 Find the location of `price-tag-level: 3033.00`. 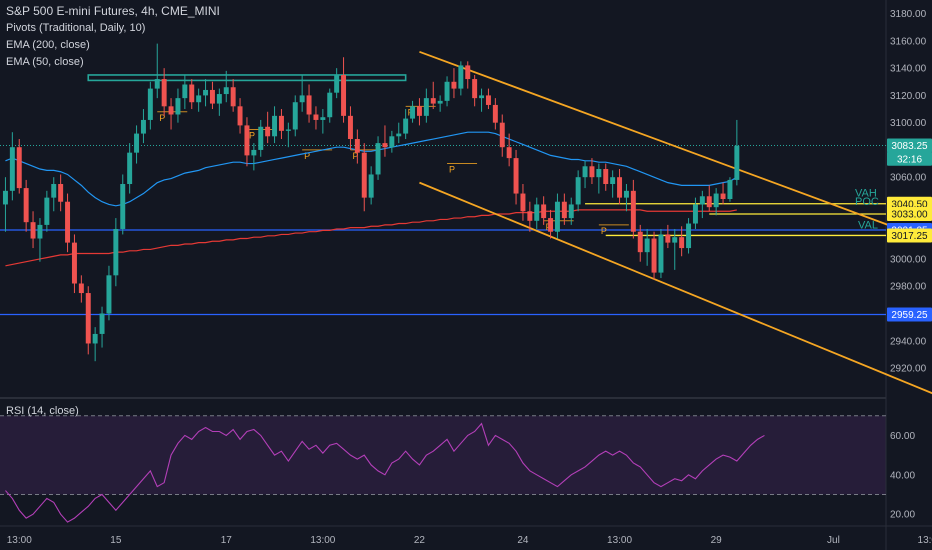

price-tag-level: 3033.00 is located at coordinates (909, 213).